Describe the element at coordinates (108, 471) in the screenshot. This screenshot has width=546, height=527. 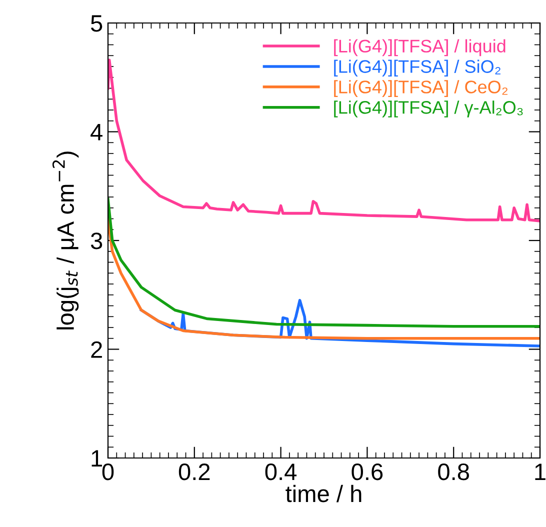
I see `x-tick-label: 0` at that location.